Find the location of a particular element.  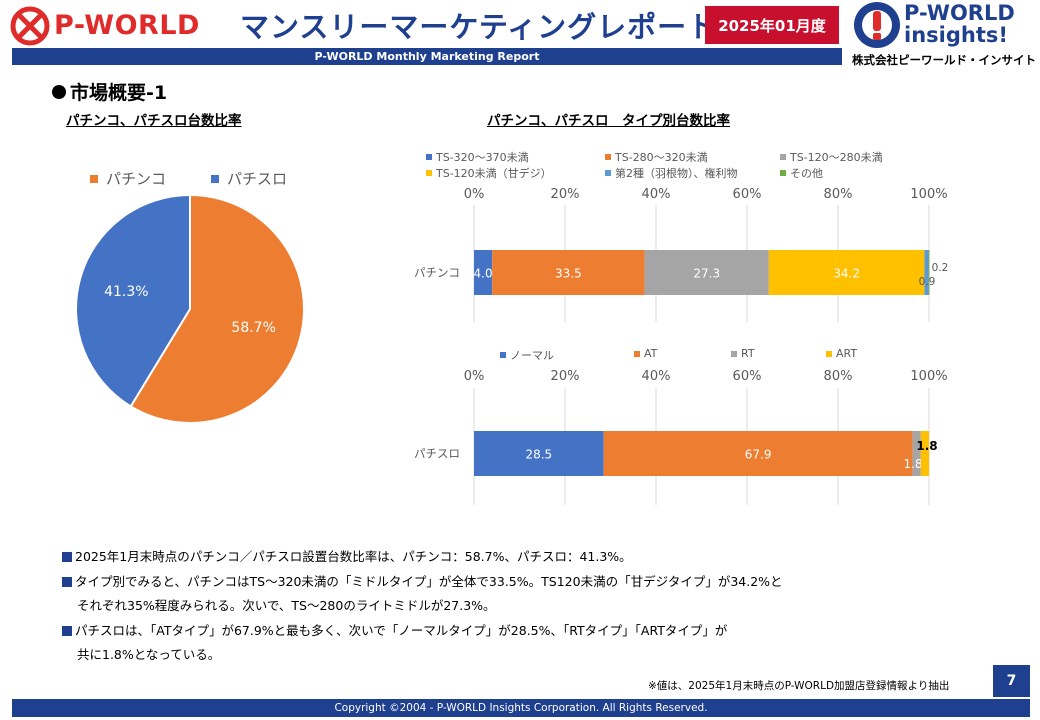

bar-legend-ts320: TS-320～370未満 is located at coordinates (477, 157).